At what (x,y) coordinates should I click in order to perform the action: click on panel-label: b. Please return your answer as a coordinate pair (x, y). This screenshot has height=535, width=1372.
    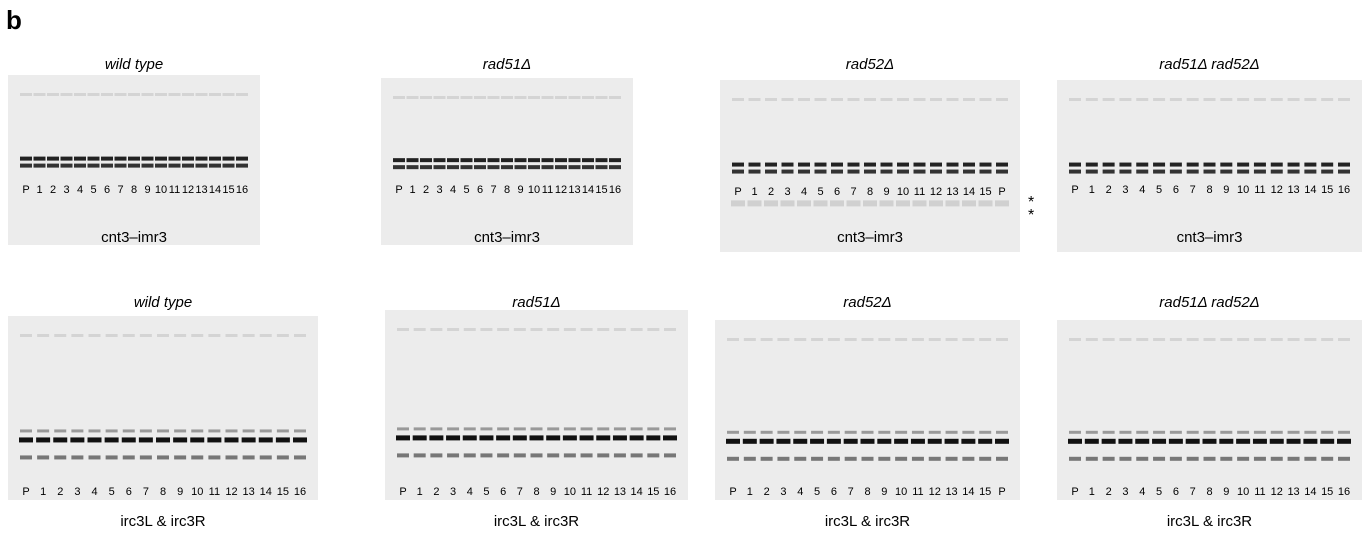
    Looking at the image, I should click on (14, 20).